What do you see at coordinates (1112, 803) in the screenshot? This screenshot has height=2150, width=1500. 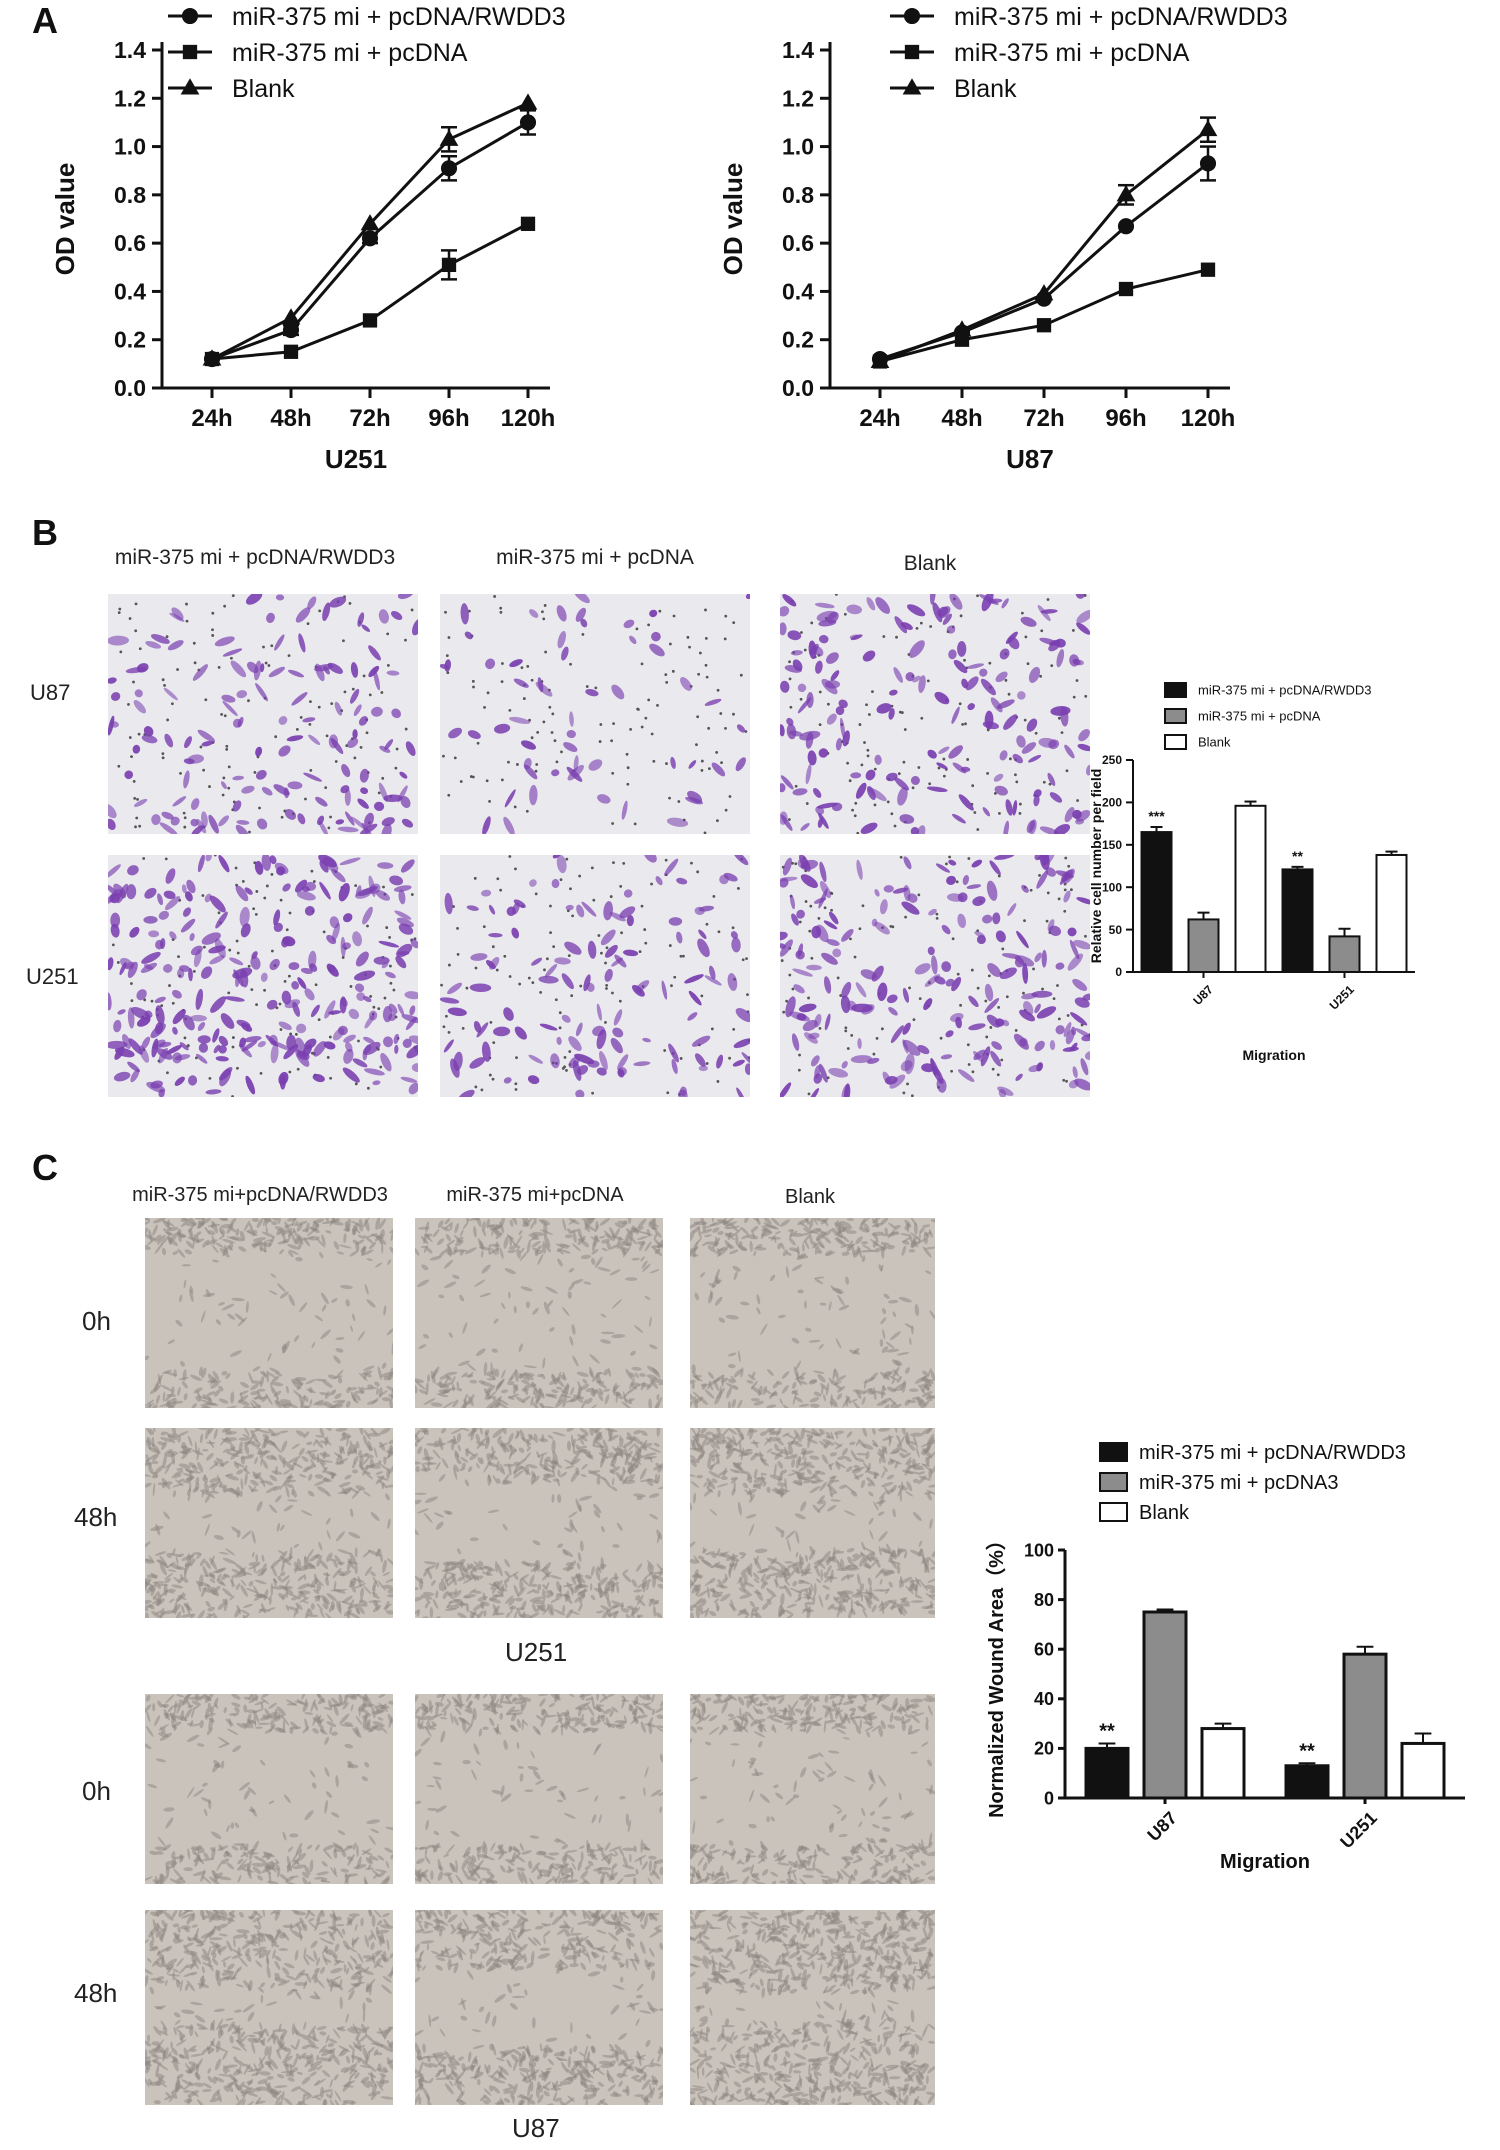 I see `y-tick-label: 200` at bounding box center [1112, 803].